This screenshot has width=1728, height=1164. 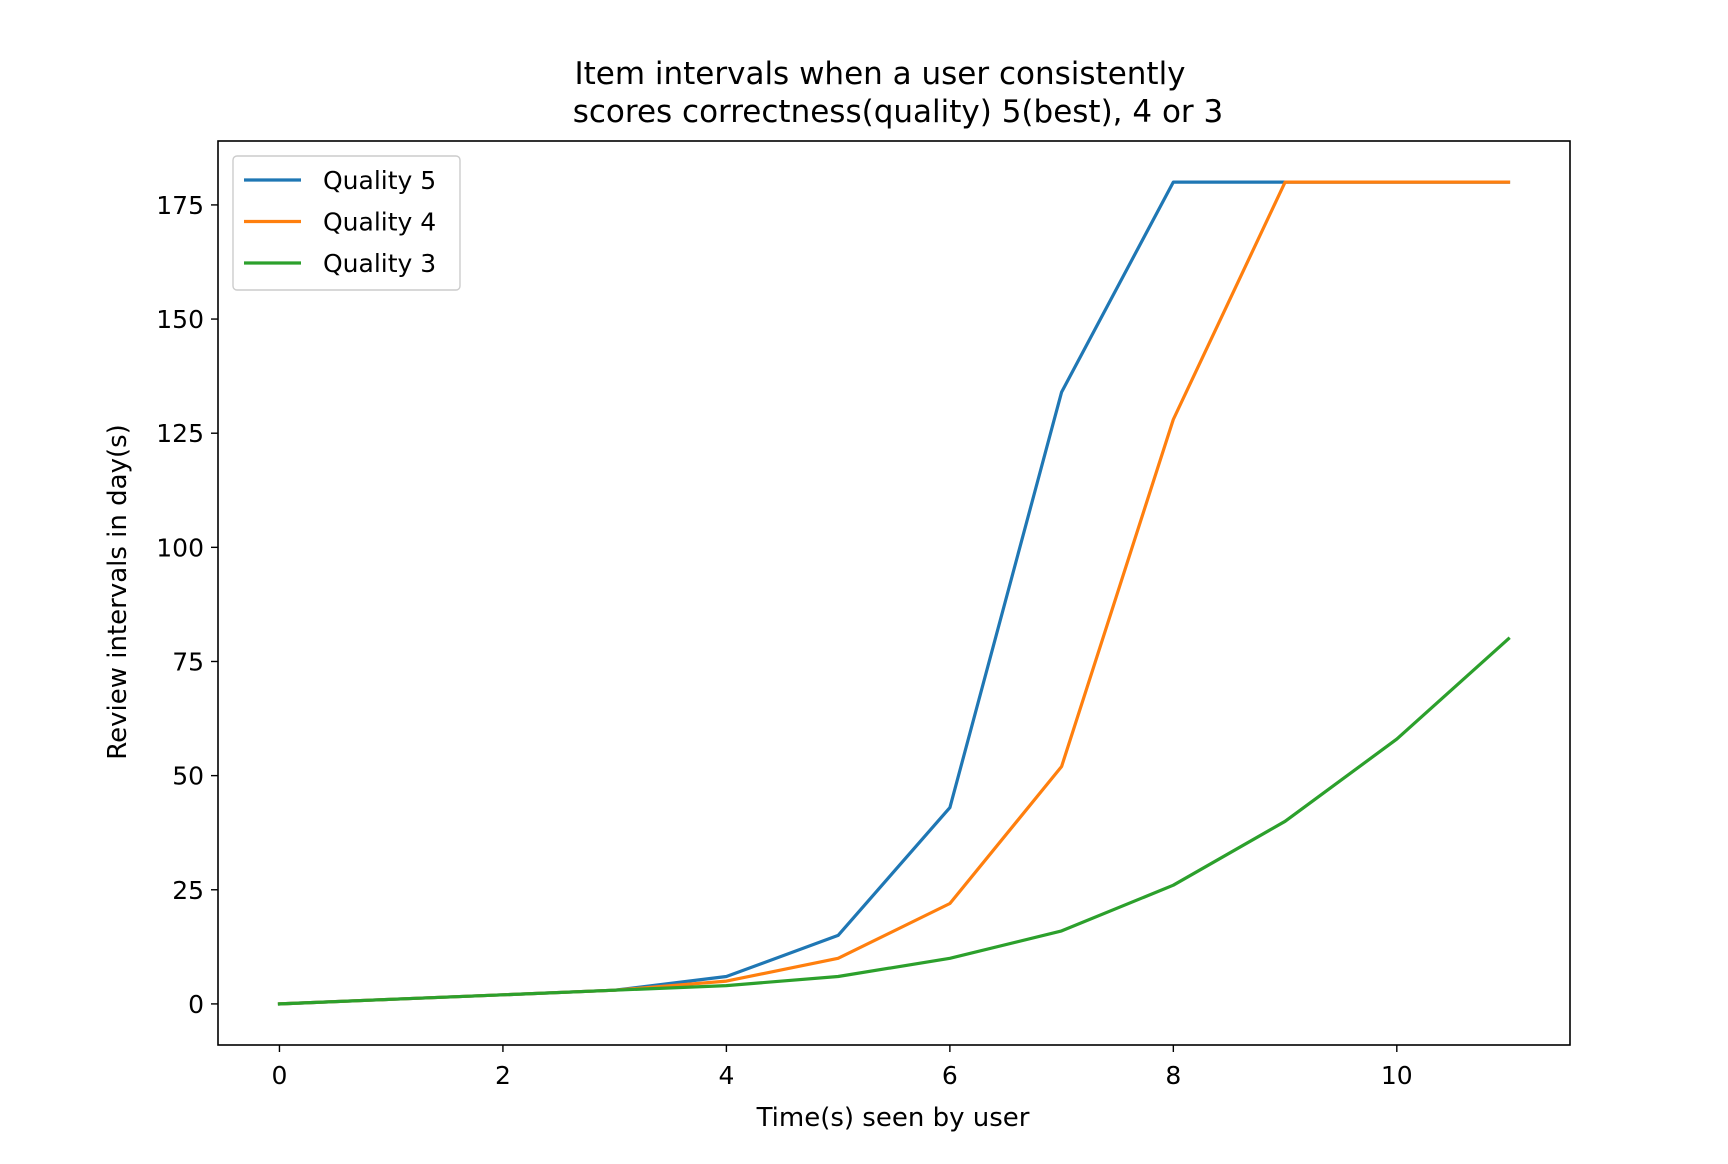 I want to click on legend-label: Quality 5, so click(x=379, y=180).